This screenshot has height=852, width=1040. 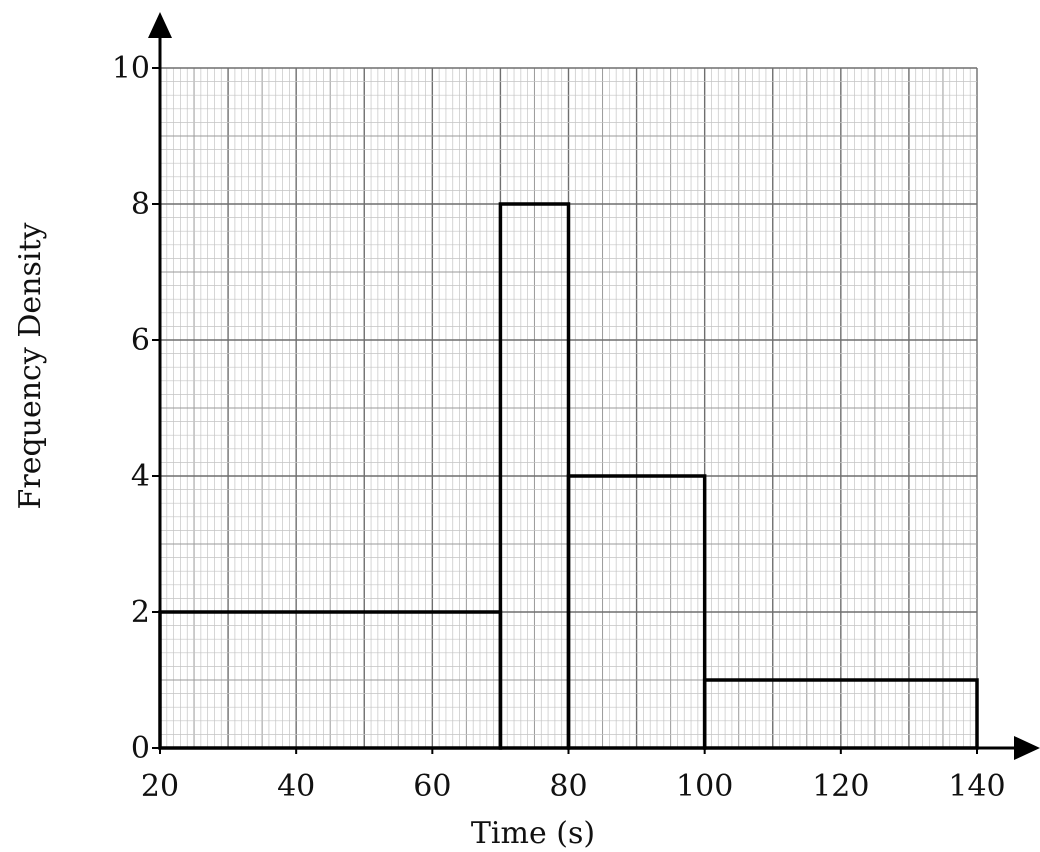 What do you see at coordinates (976, 786) in the screenshot?
I see `x-tick-label: 140` at bounding box center [976, 786].